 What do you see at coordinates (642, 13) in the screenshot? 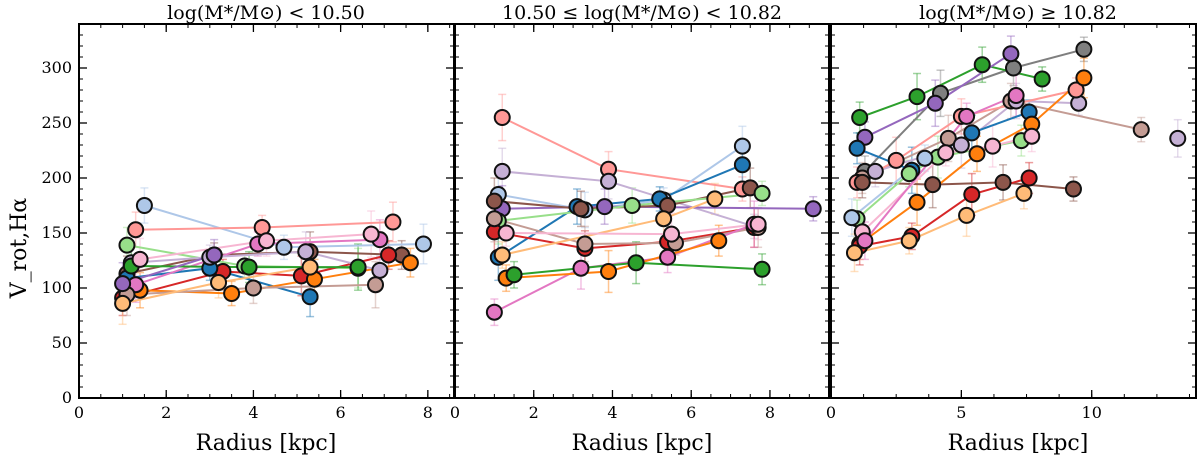
I see `panel-title: 10.50 ≤ log(M*/M⊙) < 10.82` at bounding box center [642, 13].